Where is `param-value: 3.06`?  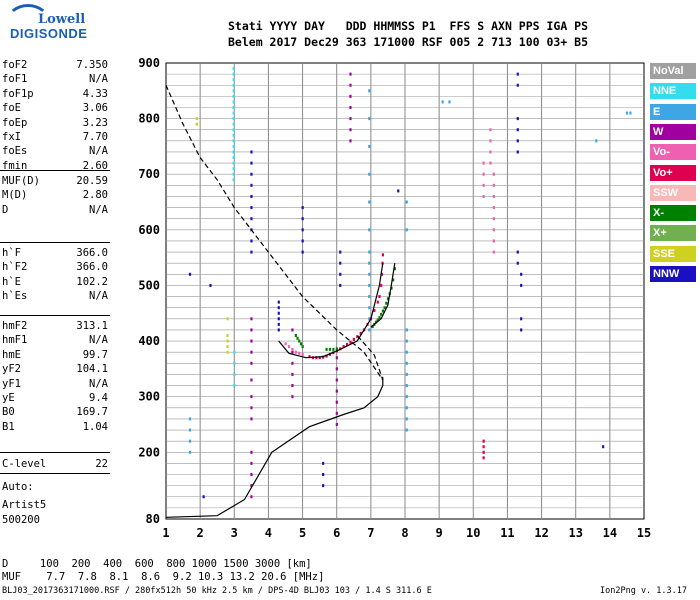 param-value: 3.06 is located at coordinates (95, 108).